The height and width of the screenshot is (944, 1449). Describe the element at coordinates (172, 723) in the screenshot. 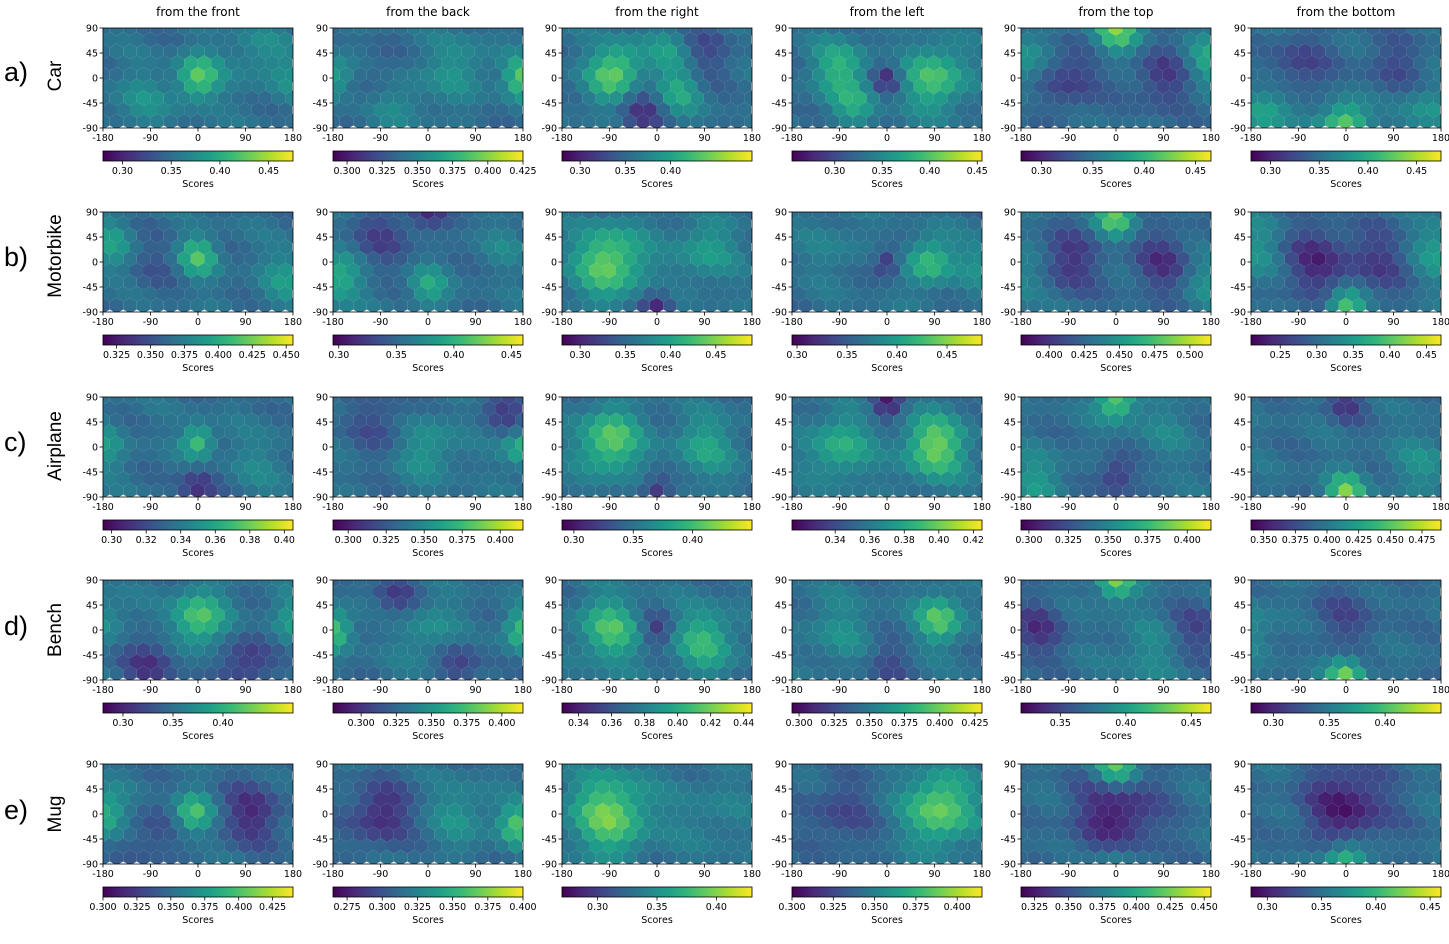

I see `colorbar-tick-label: 0.35` at that location.